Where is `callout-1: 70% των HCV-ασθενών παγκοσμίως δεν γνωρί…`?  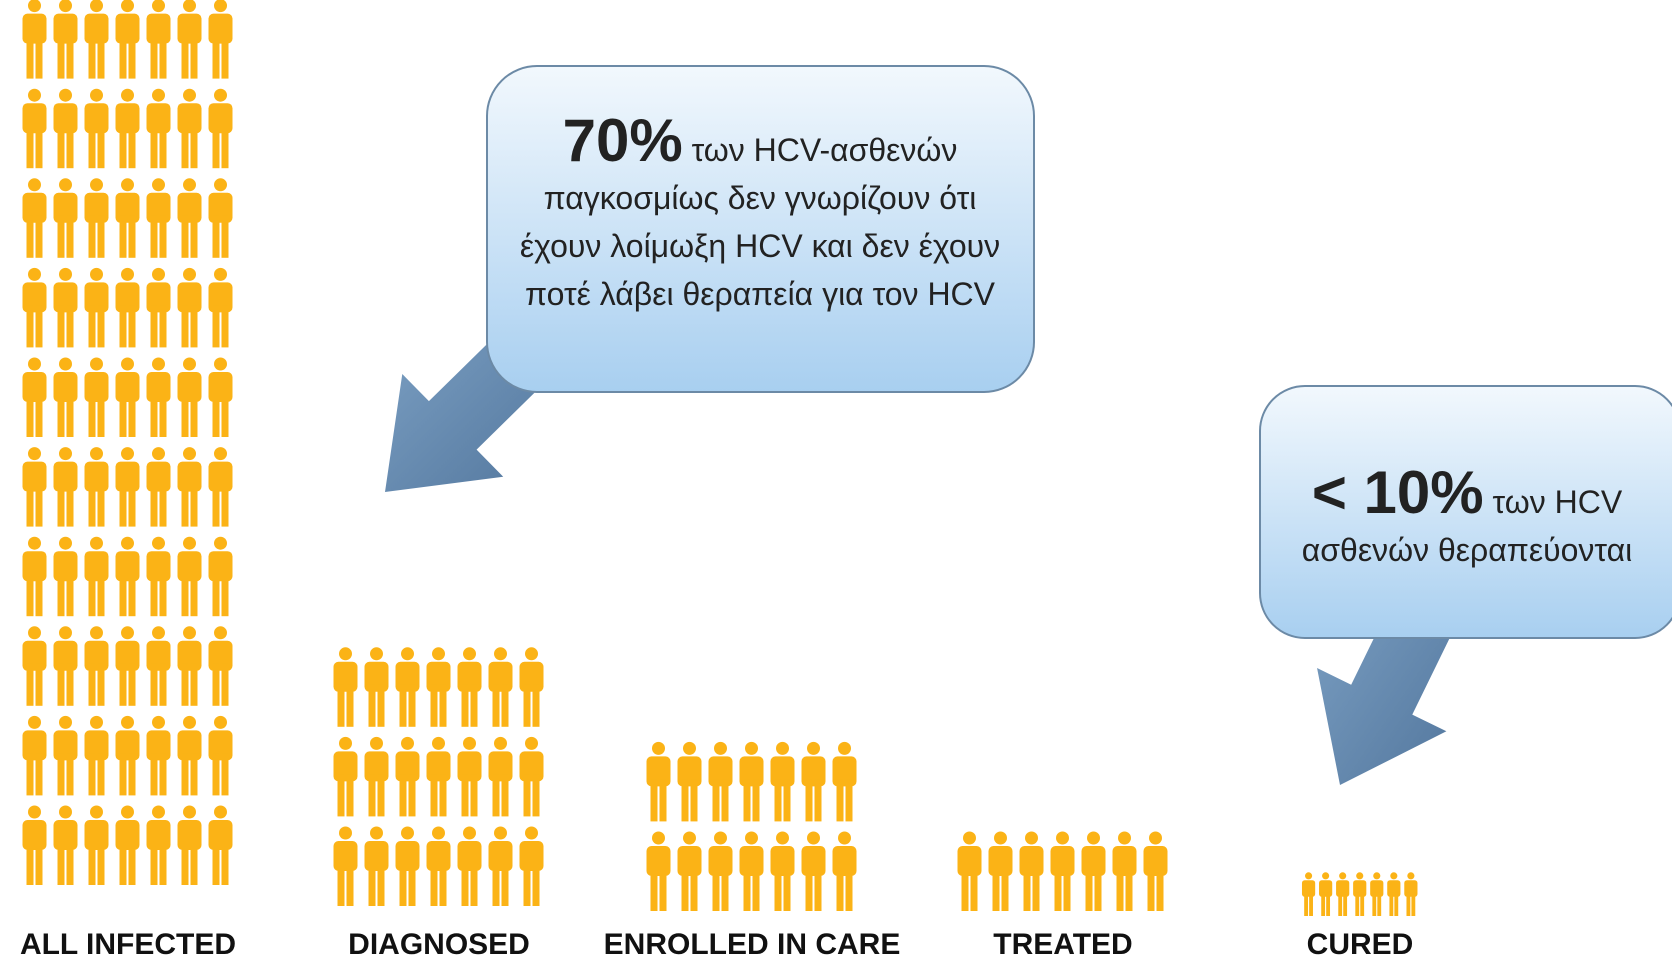 callout-1: 70% των HCV-ασθενών παγκοσμίως δεν γνωρί… is located at coordinates (760, 213).